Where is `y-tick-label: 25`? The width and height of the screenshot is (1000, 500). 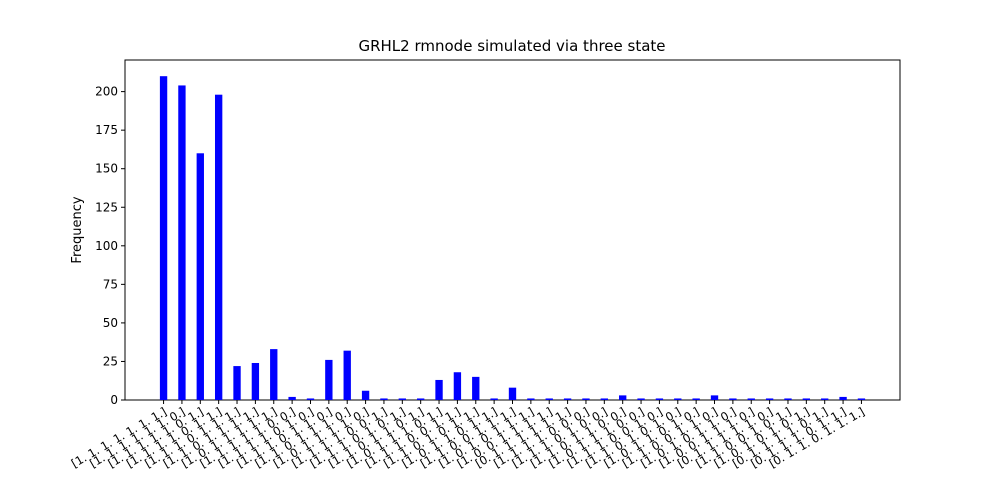
y-tick-label: 25 is located at coordinates (110, 361).